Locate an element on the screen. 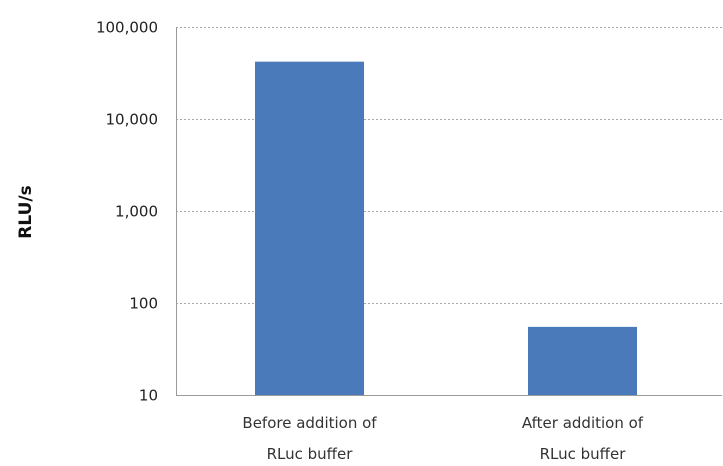 This screenshot has width=723, height=466. y-tick-label: 10 is located at coordinates (148, 396).